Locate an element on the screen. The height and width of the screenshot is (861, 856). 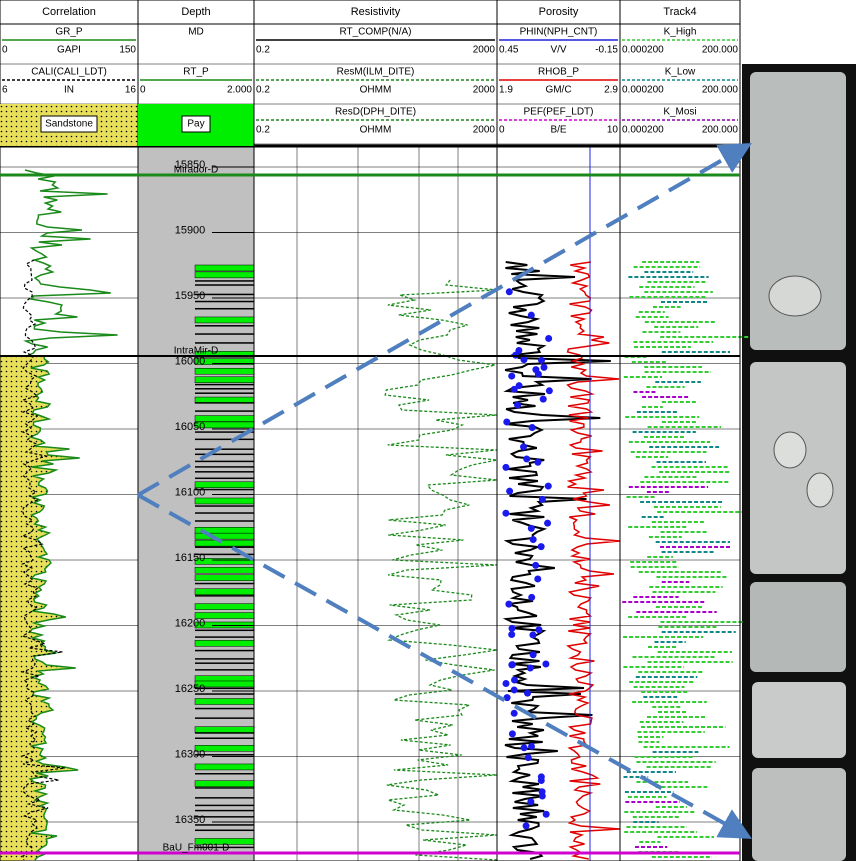
curve-name: PEF(PEF_LDT) is located at coordinates (558, 112).